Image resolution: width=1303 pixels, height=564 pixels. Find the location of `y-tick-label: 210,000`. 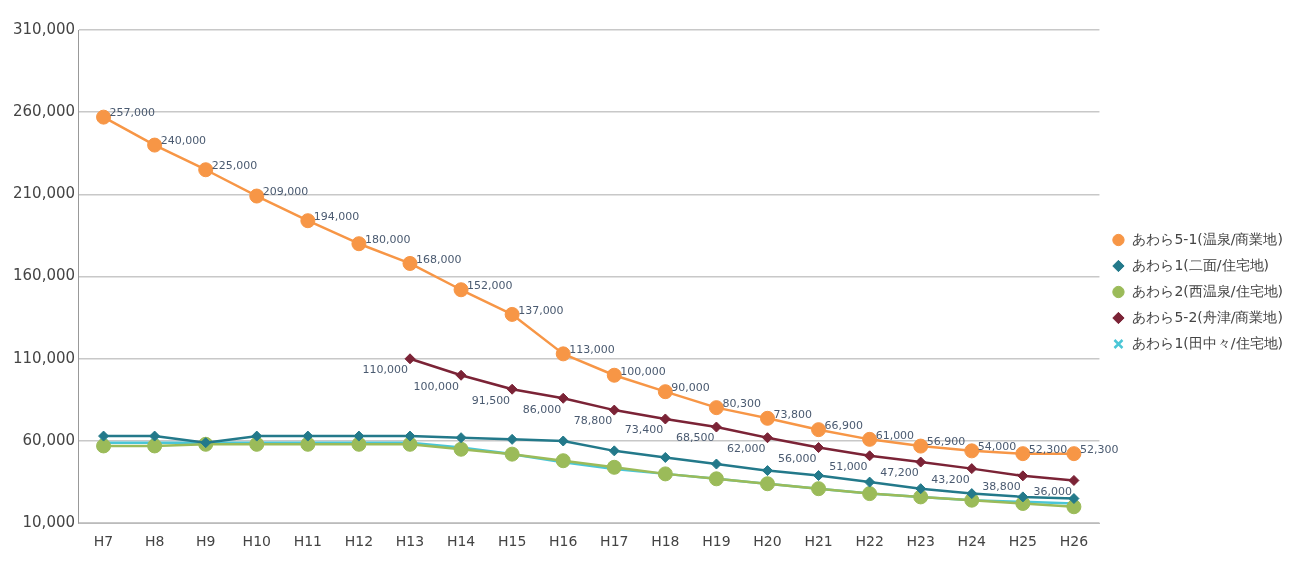

y-tick-label: 210,000 is located at coordinates (44, 193).